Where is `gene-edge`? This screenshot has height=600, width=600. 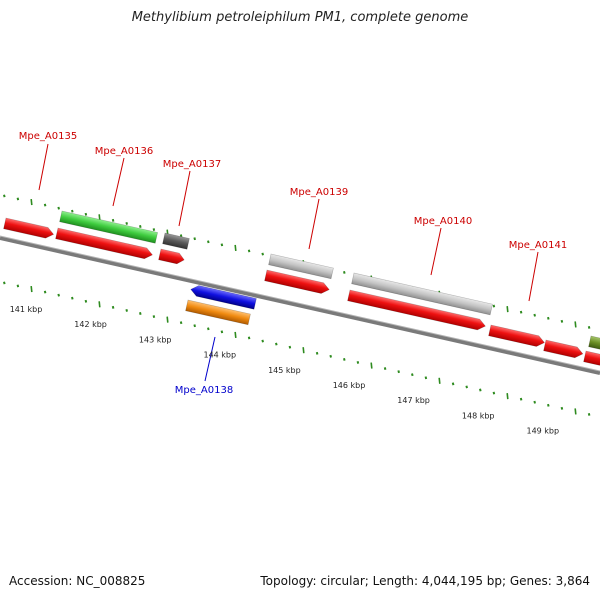
gene-edge is located at coordinates (591, 358).